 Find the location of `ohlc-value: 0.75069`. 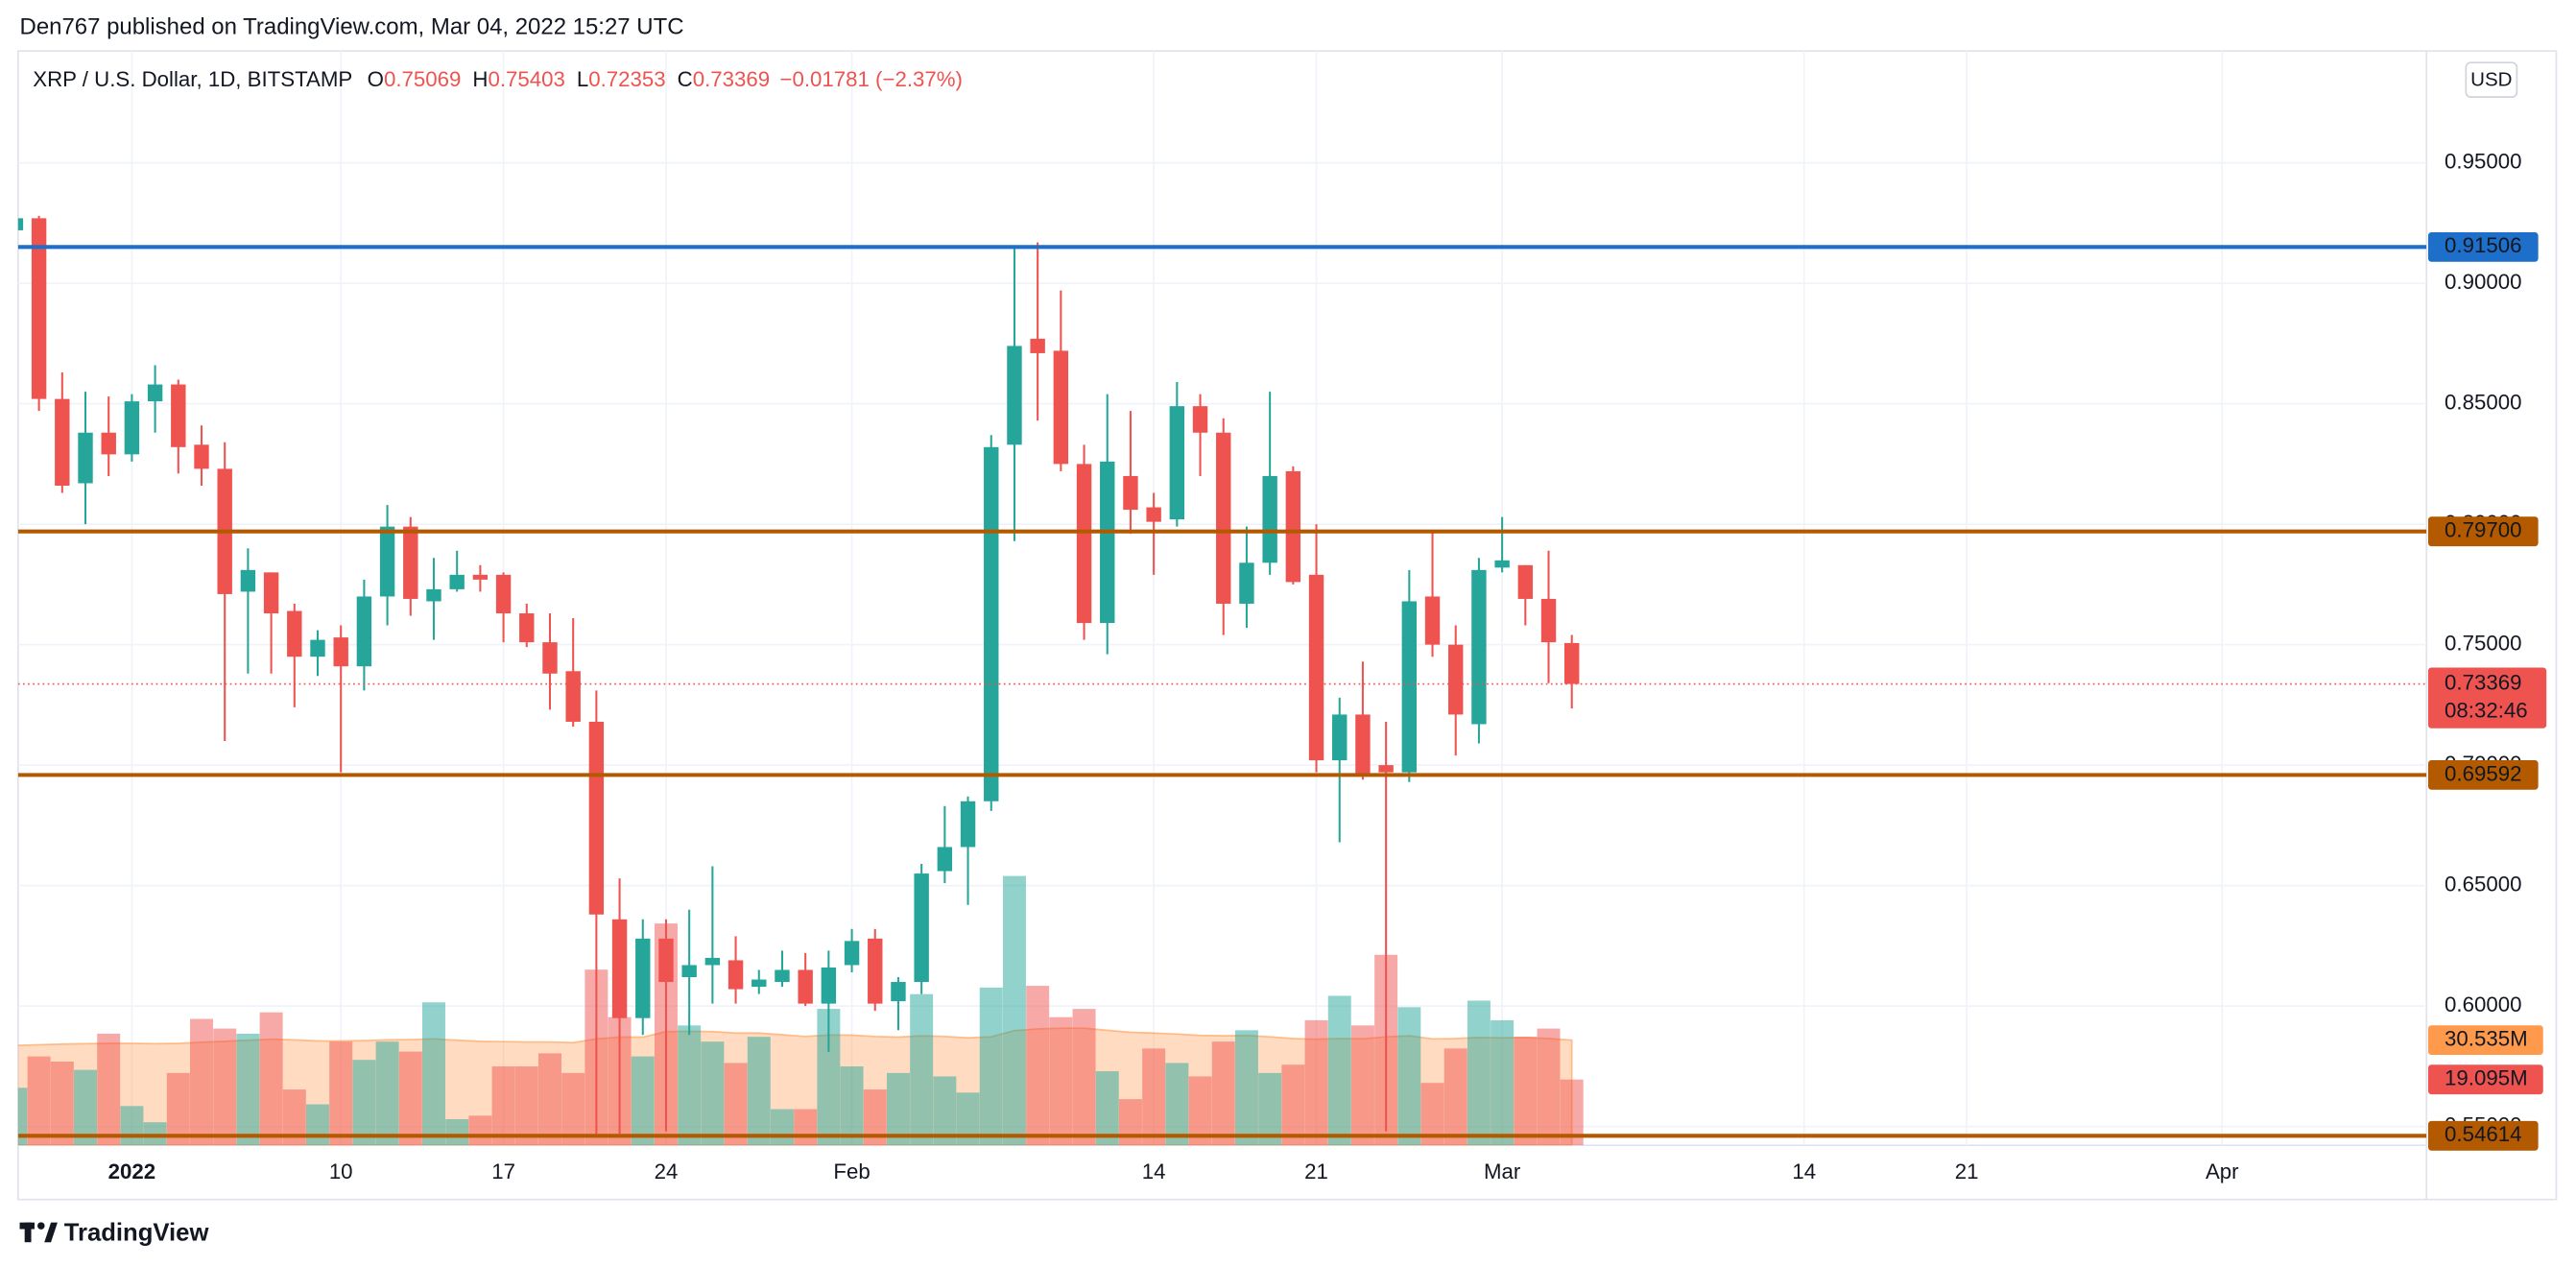

ohlc-value: 0.75069 is located at coordinates (422, 79).